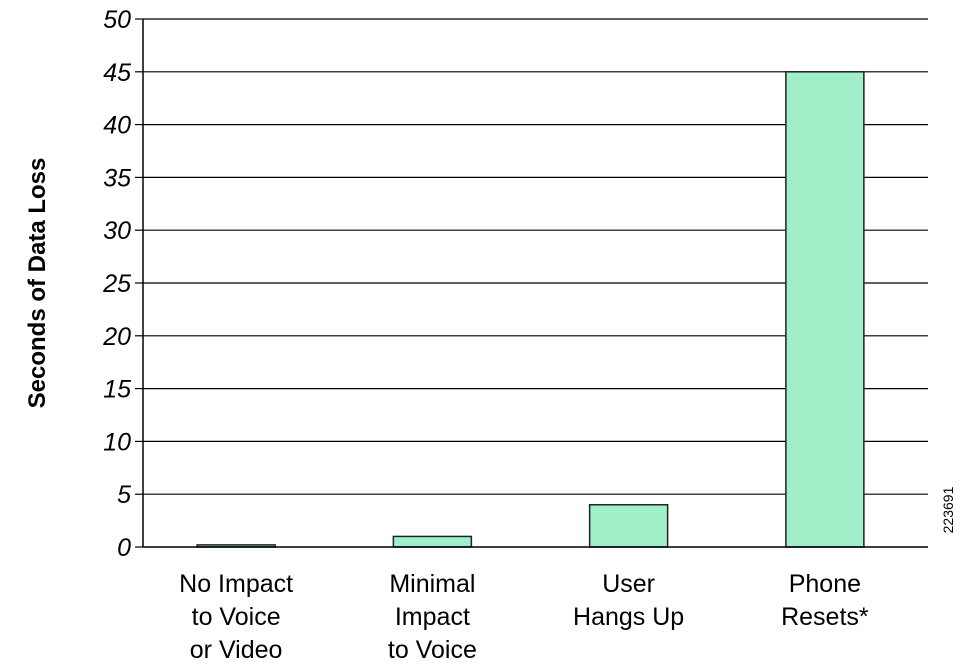  What do you see at coordinates (628, 584) in the screenshot?
I see `x-tick-label-line: User` at bounding box center [628, 584].